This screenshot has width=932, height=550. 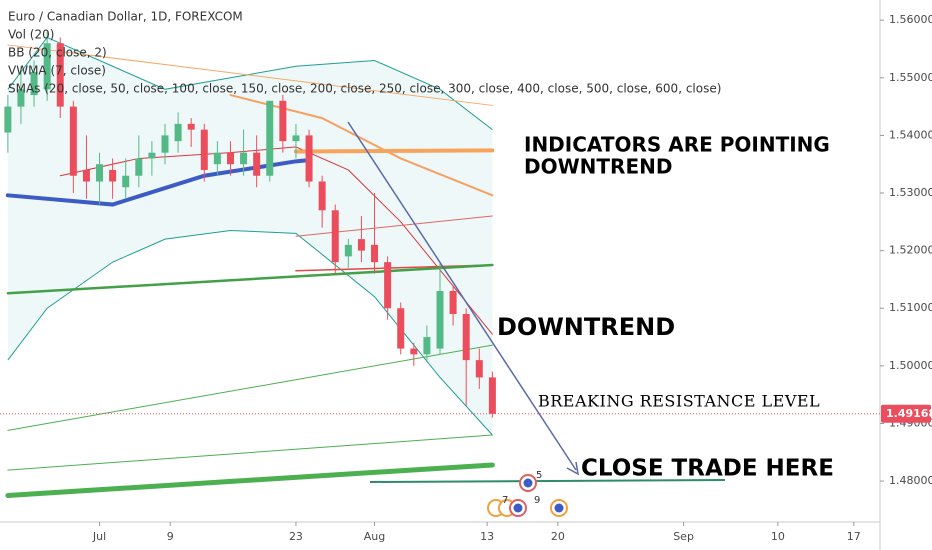 What do you see at coordinates (558, 536) in the screenshot?
I see `x-tick-label: 20` at bounding box center [558, 536].